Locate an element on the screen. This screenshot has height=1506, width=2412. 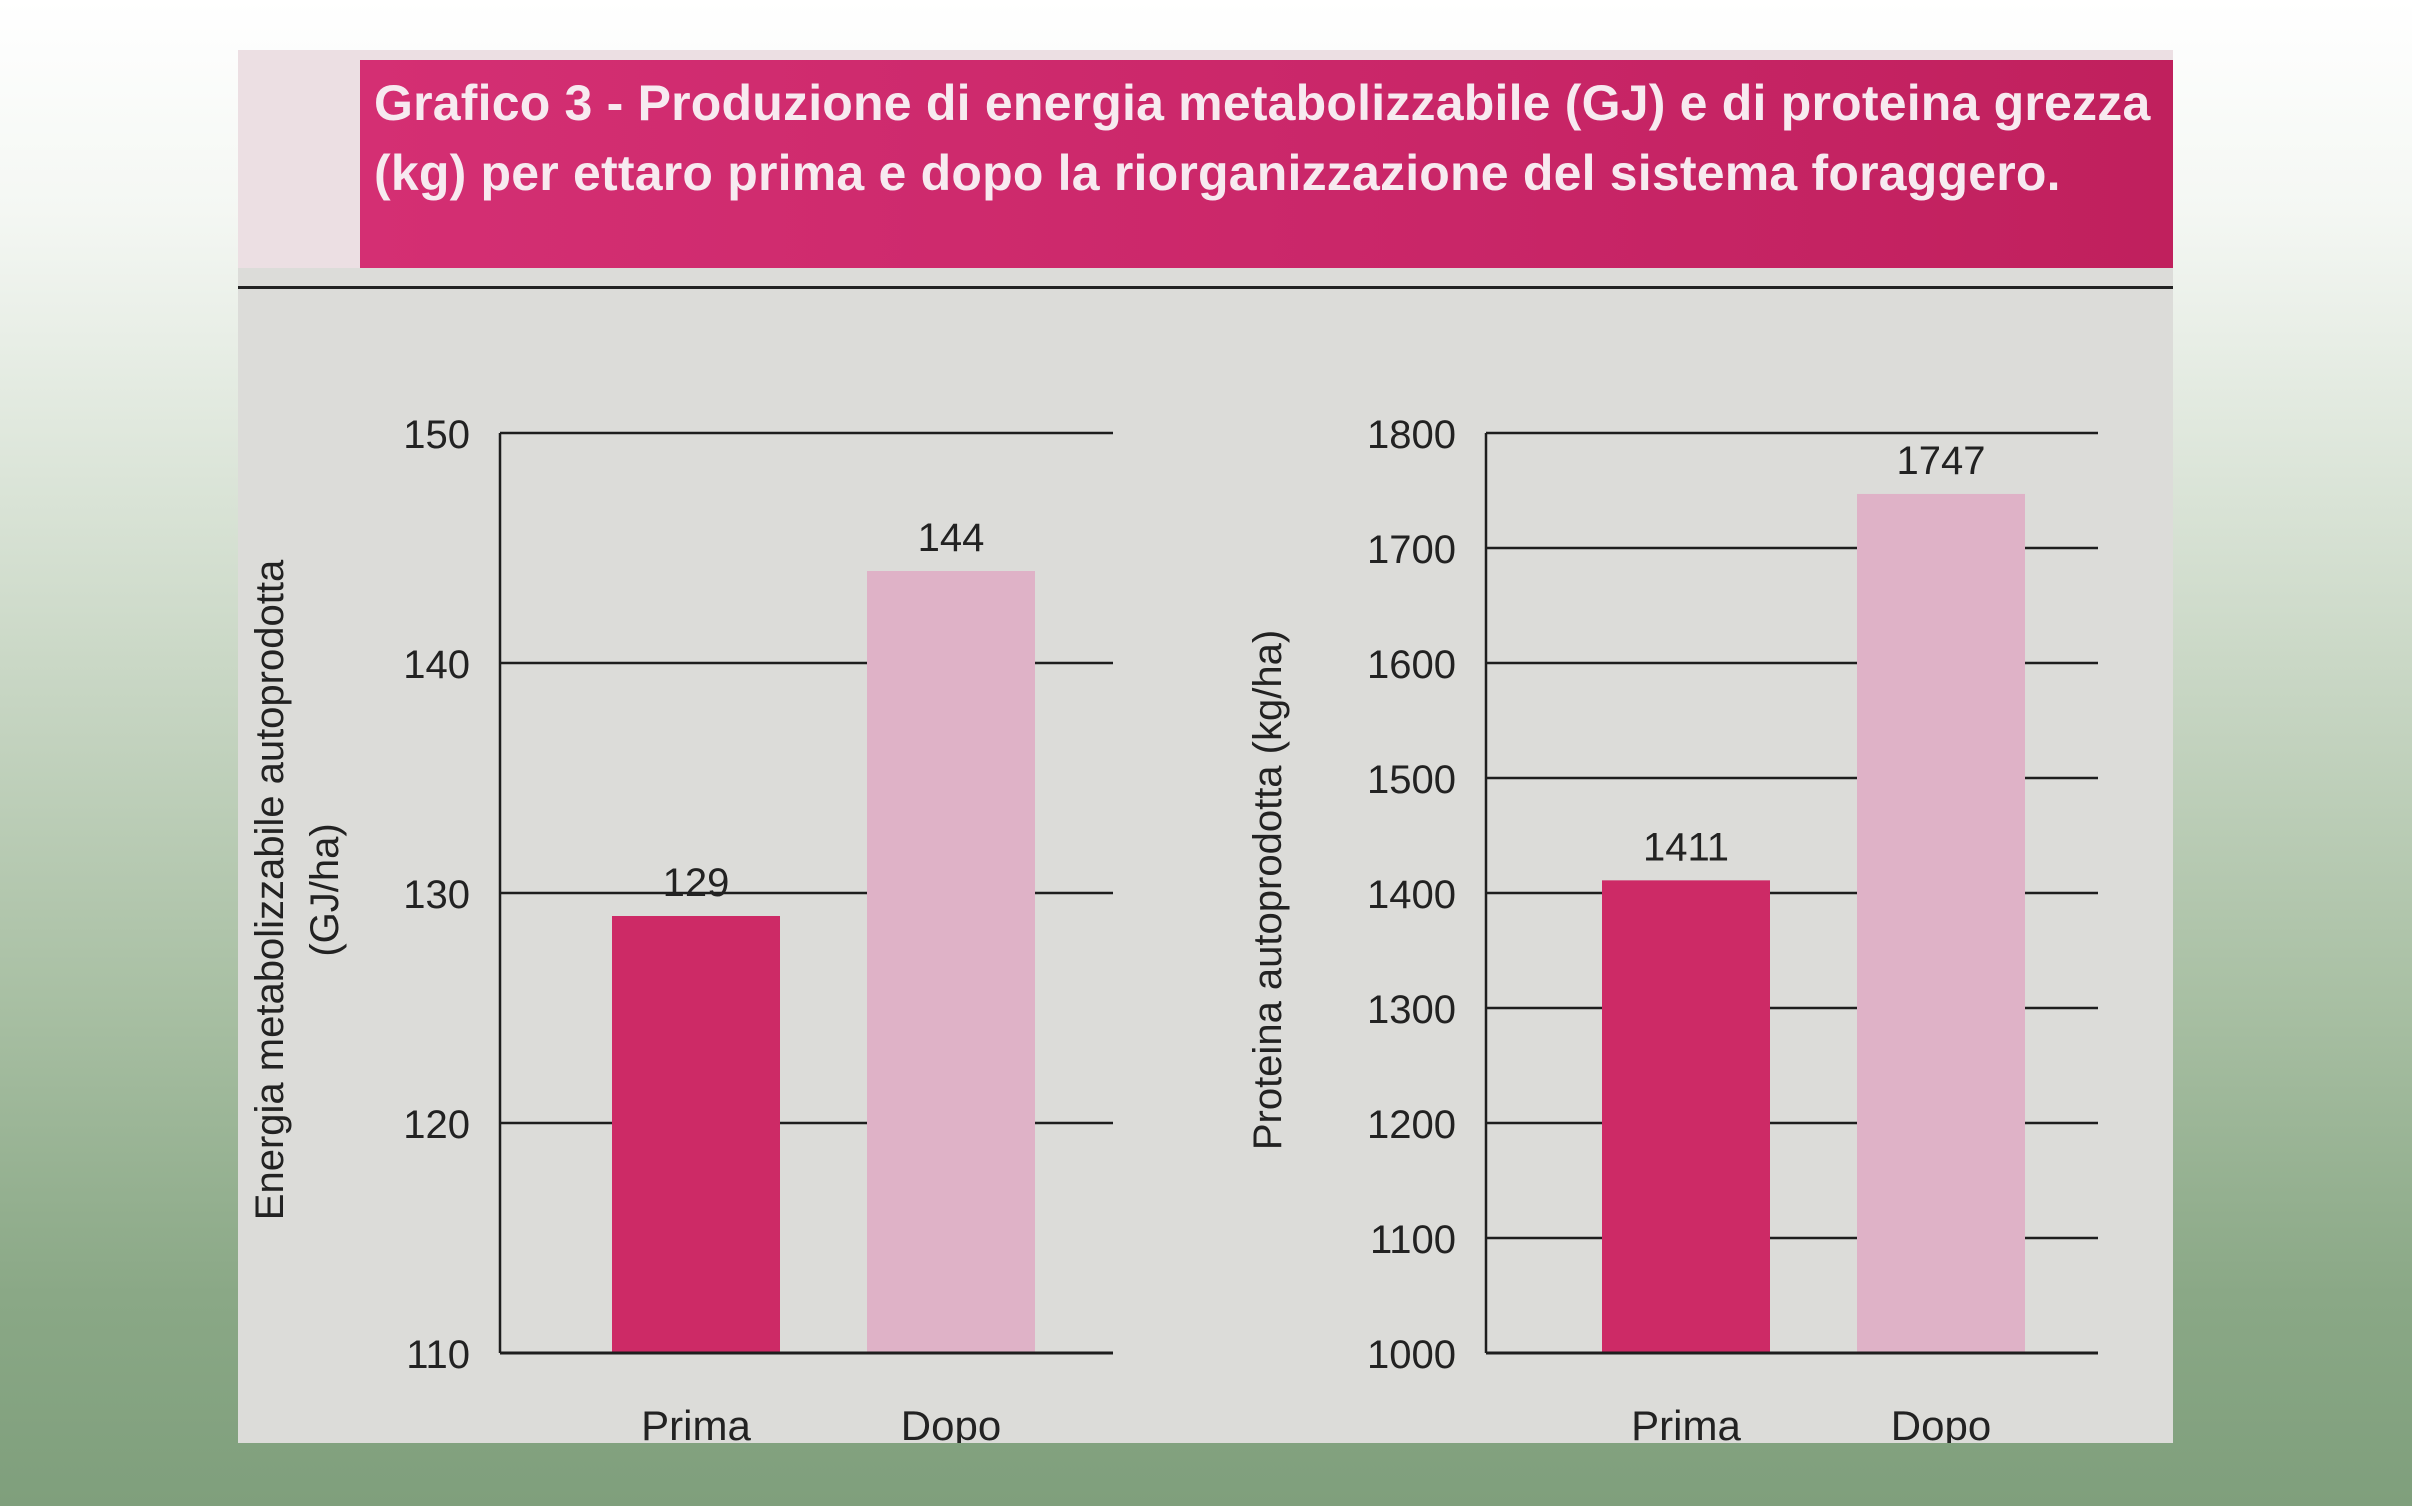
energy-data-label-dopo: 144 is located at coordinates (951, 538).